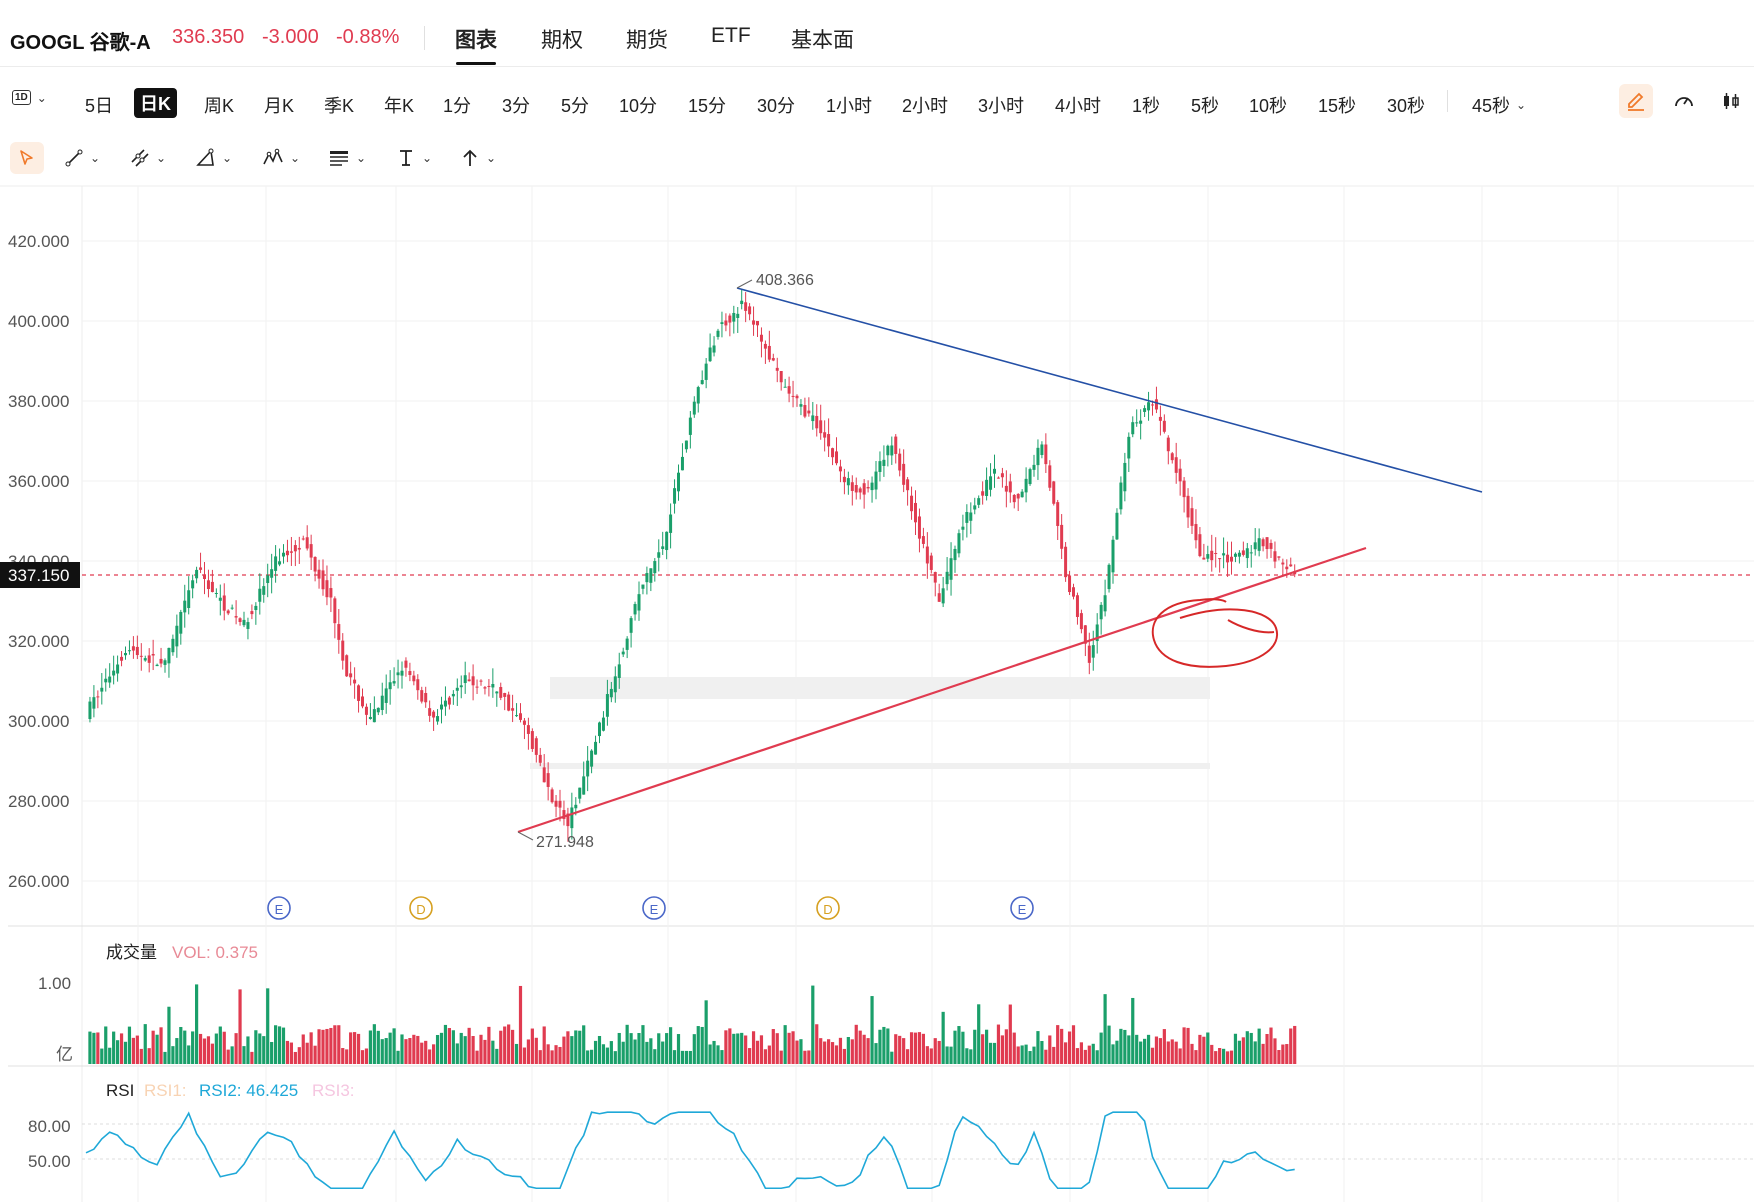 The width and height of the screenshot is (1754, 1202). Describe the element at coordinates (1078, 106) in the screenshot. I see `period-4h: 4小时` at that location.